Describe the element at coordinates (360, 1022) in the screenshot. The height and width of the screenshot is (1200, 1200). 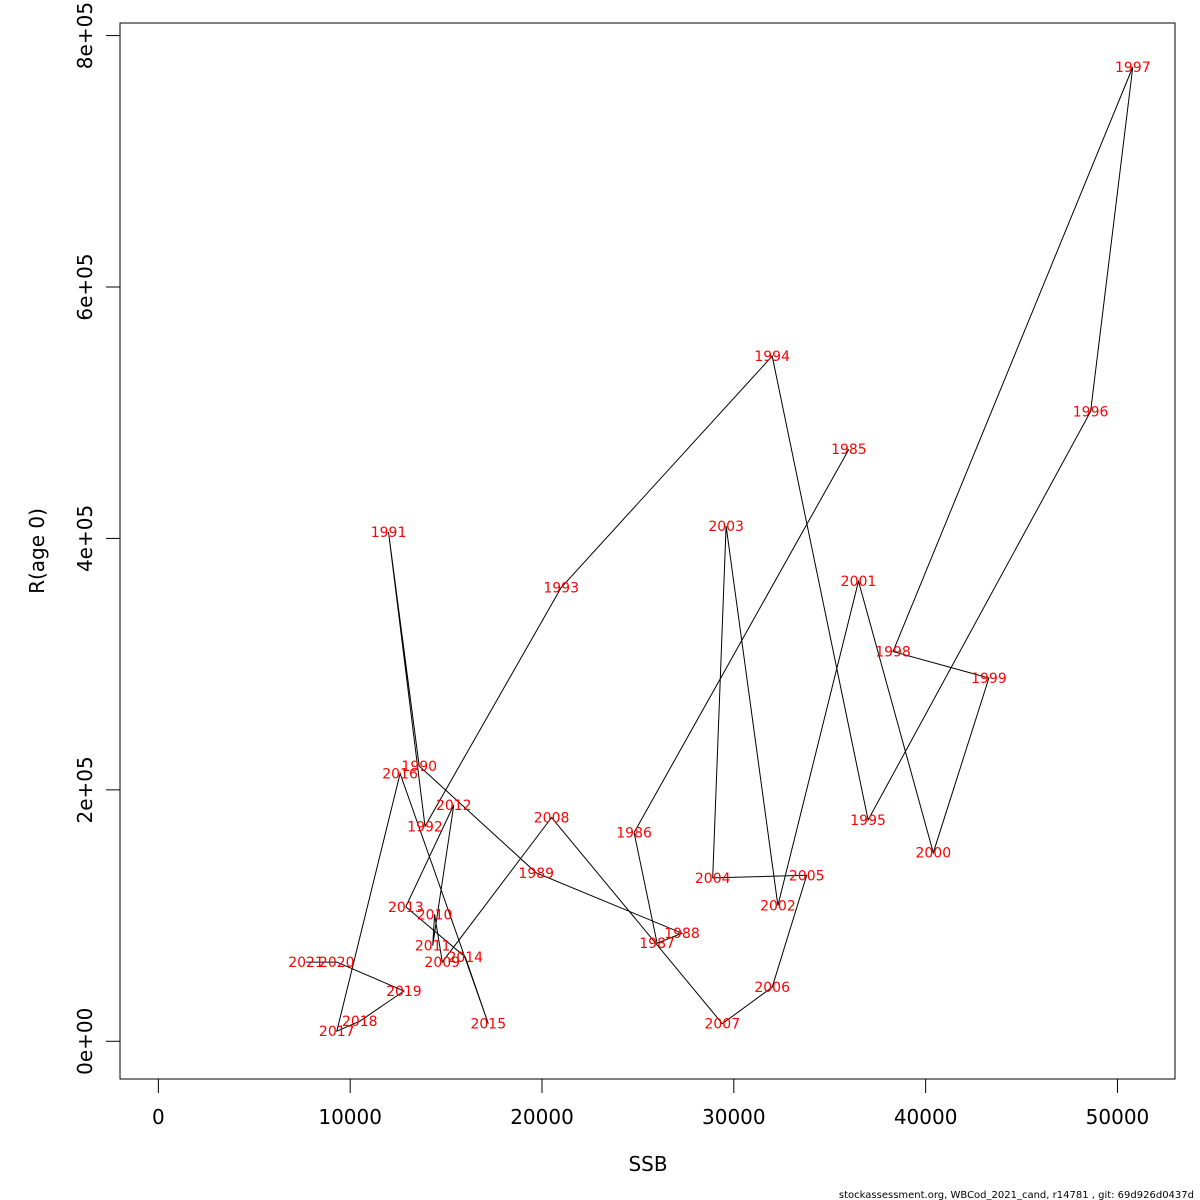
I see `point-label-2018: 2018` at that location.